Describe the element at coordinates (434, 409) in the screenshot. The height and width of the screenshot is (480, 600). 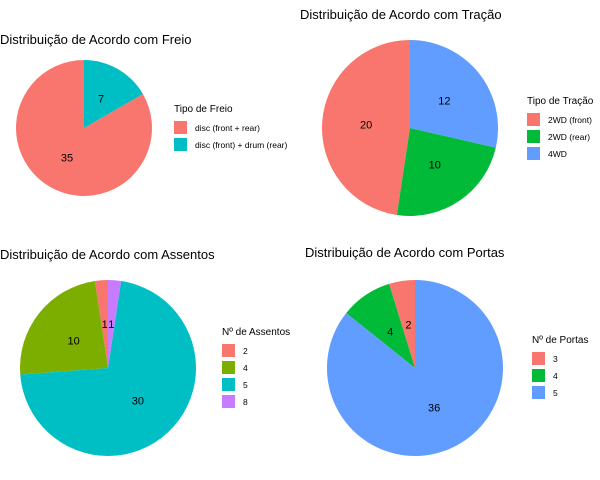
I see `slice-value-label: 36` at that location.